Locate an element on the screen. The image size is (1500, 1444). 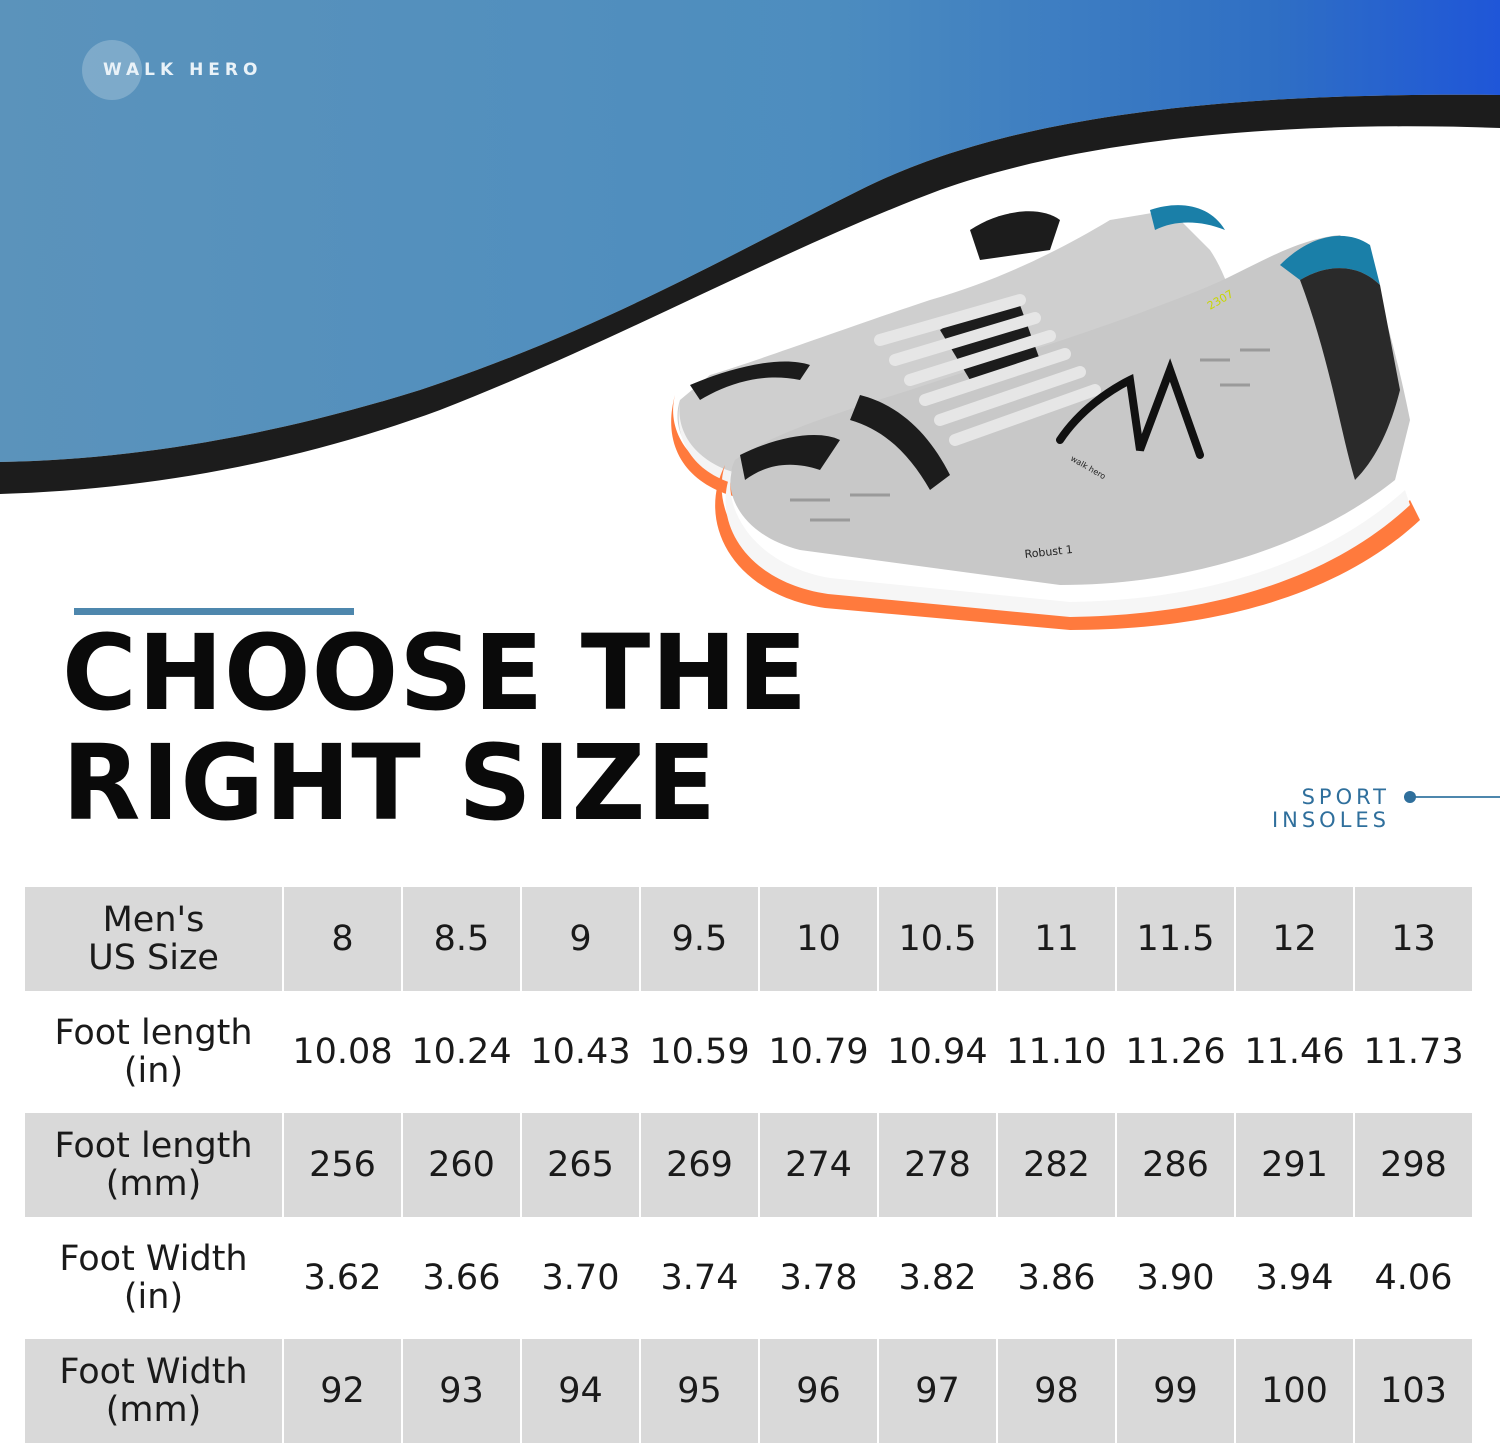
table-cell: 10.59 is located at coordinates (700, 1052).